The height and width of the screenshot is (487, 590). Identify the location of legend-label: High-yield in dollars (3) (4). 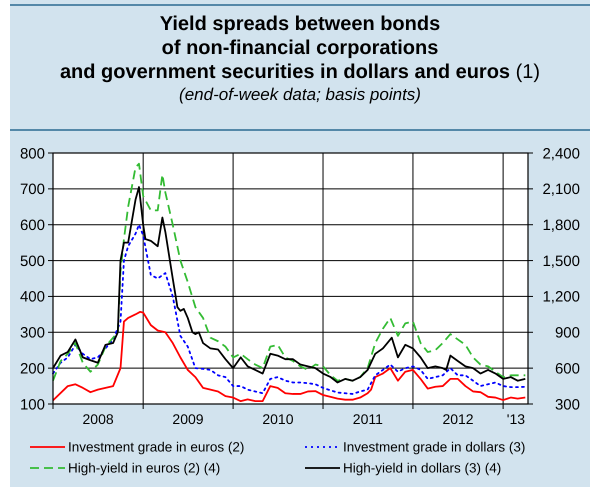
(422, 468).